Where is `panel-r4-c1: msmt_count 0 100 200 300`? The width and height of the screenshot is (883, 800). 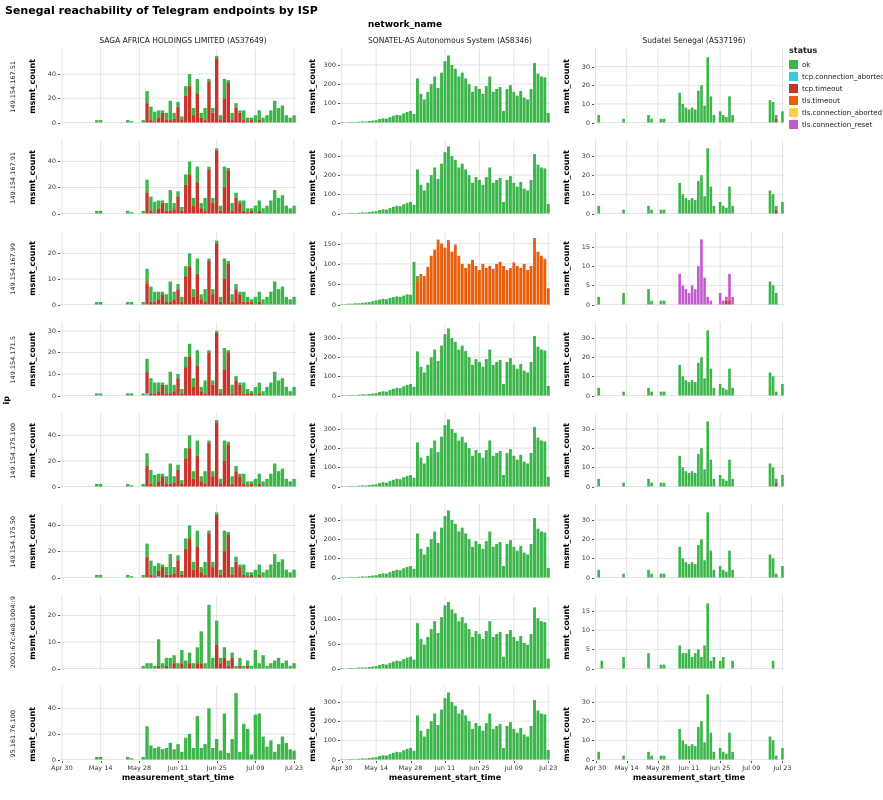 panel-r4-c1: msmt_count 0 100 200 300 is located at coordinates (428, 452).